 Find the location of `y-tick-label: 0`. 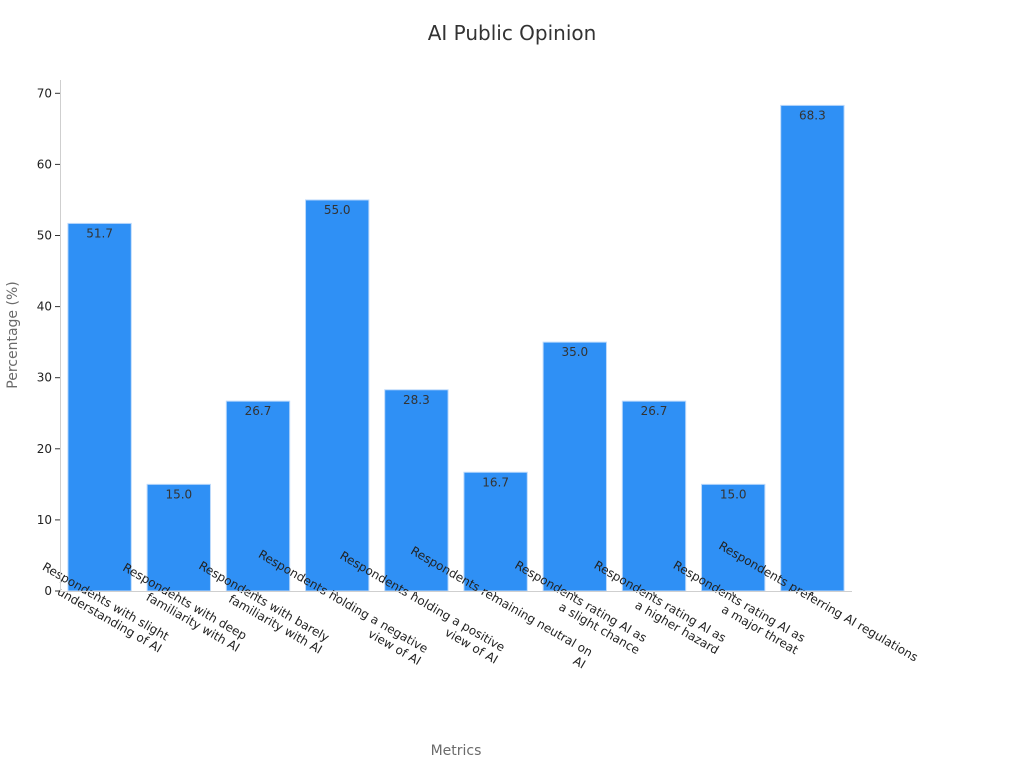

y-tick-label: 0 is located at coordinates (48, 591).